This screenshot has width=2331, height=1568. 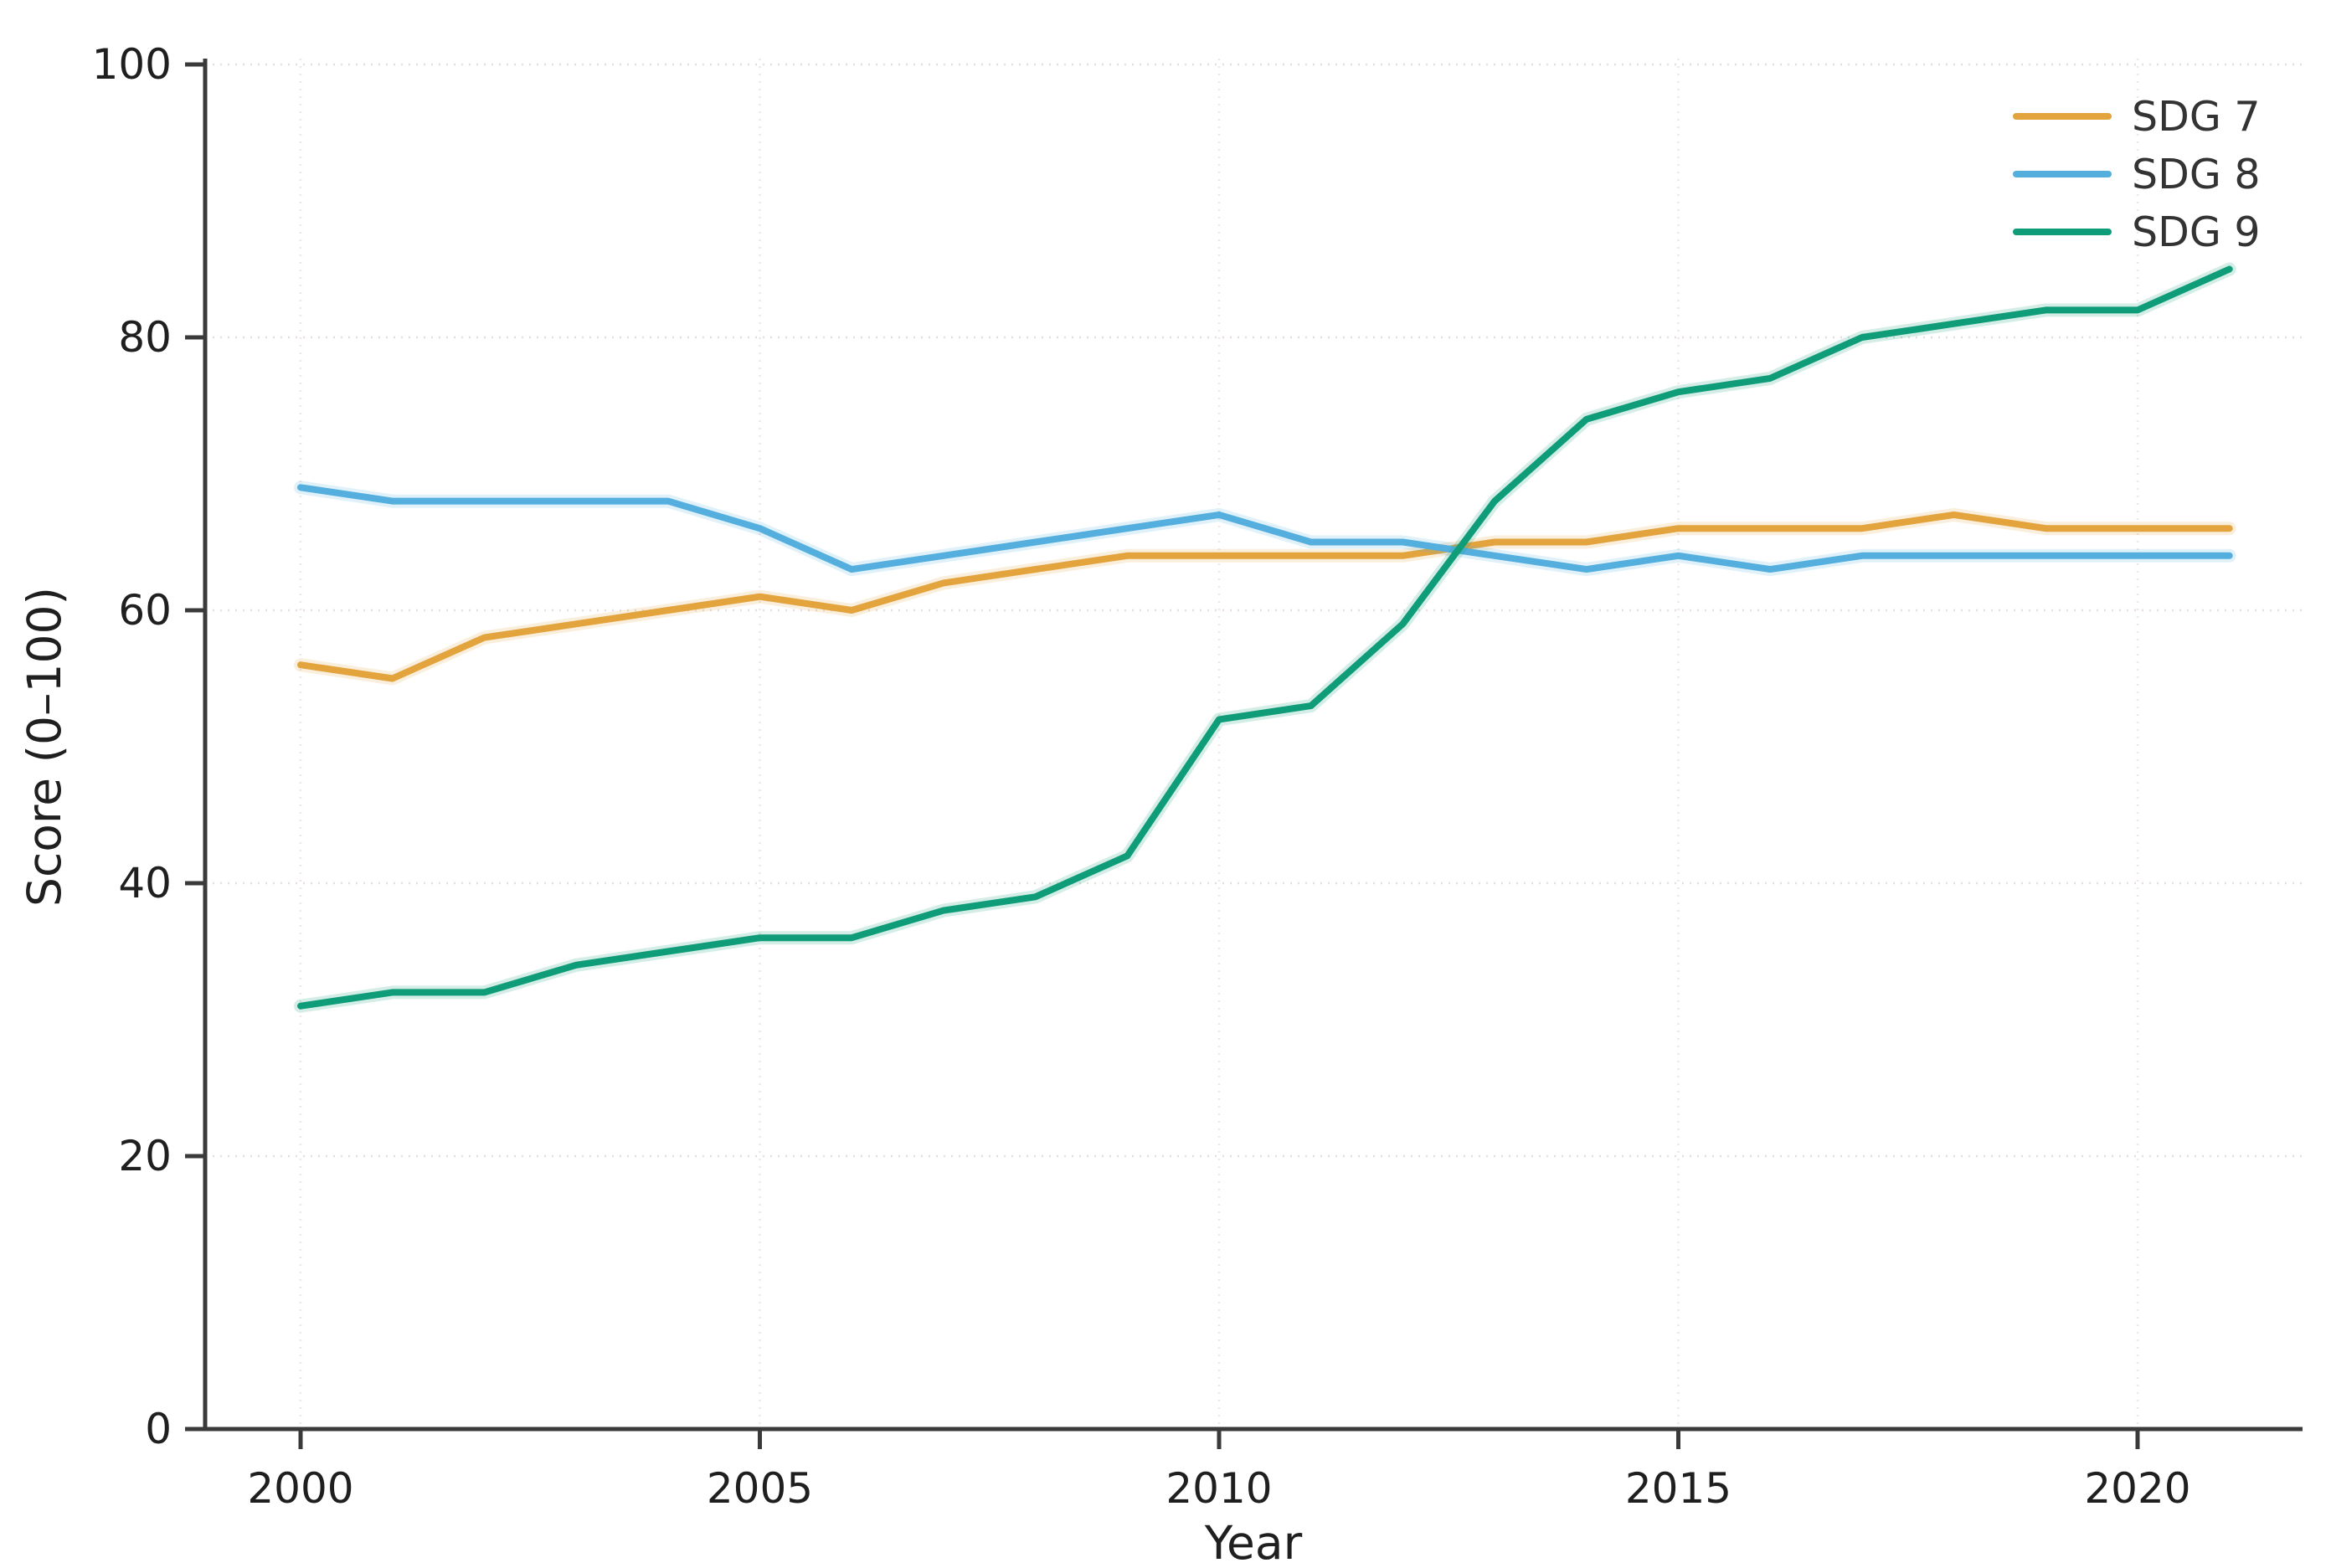 What do you see at coordinates (2196, 232) in the screenshot?
I see `legend-label-sdg-9: SDG 9` at bounding box center [2196, 232].